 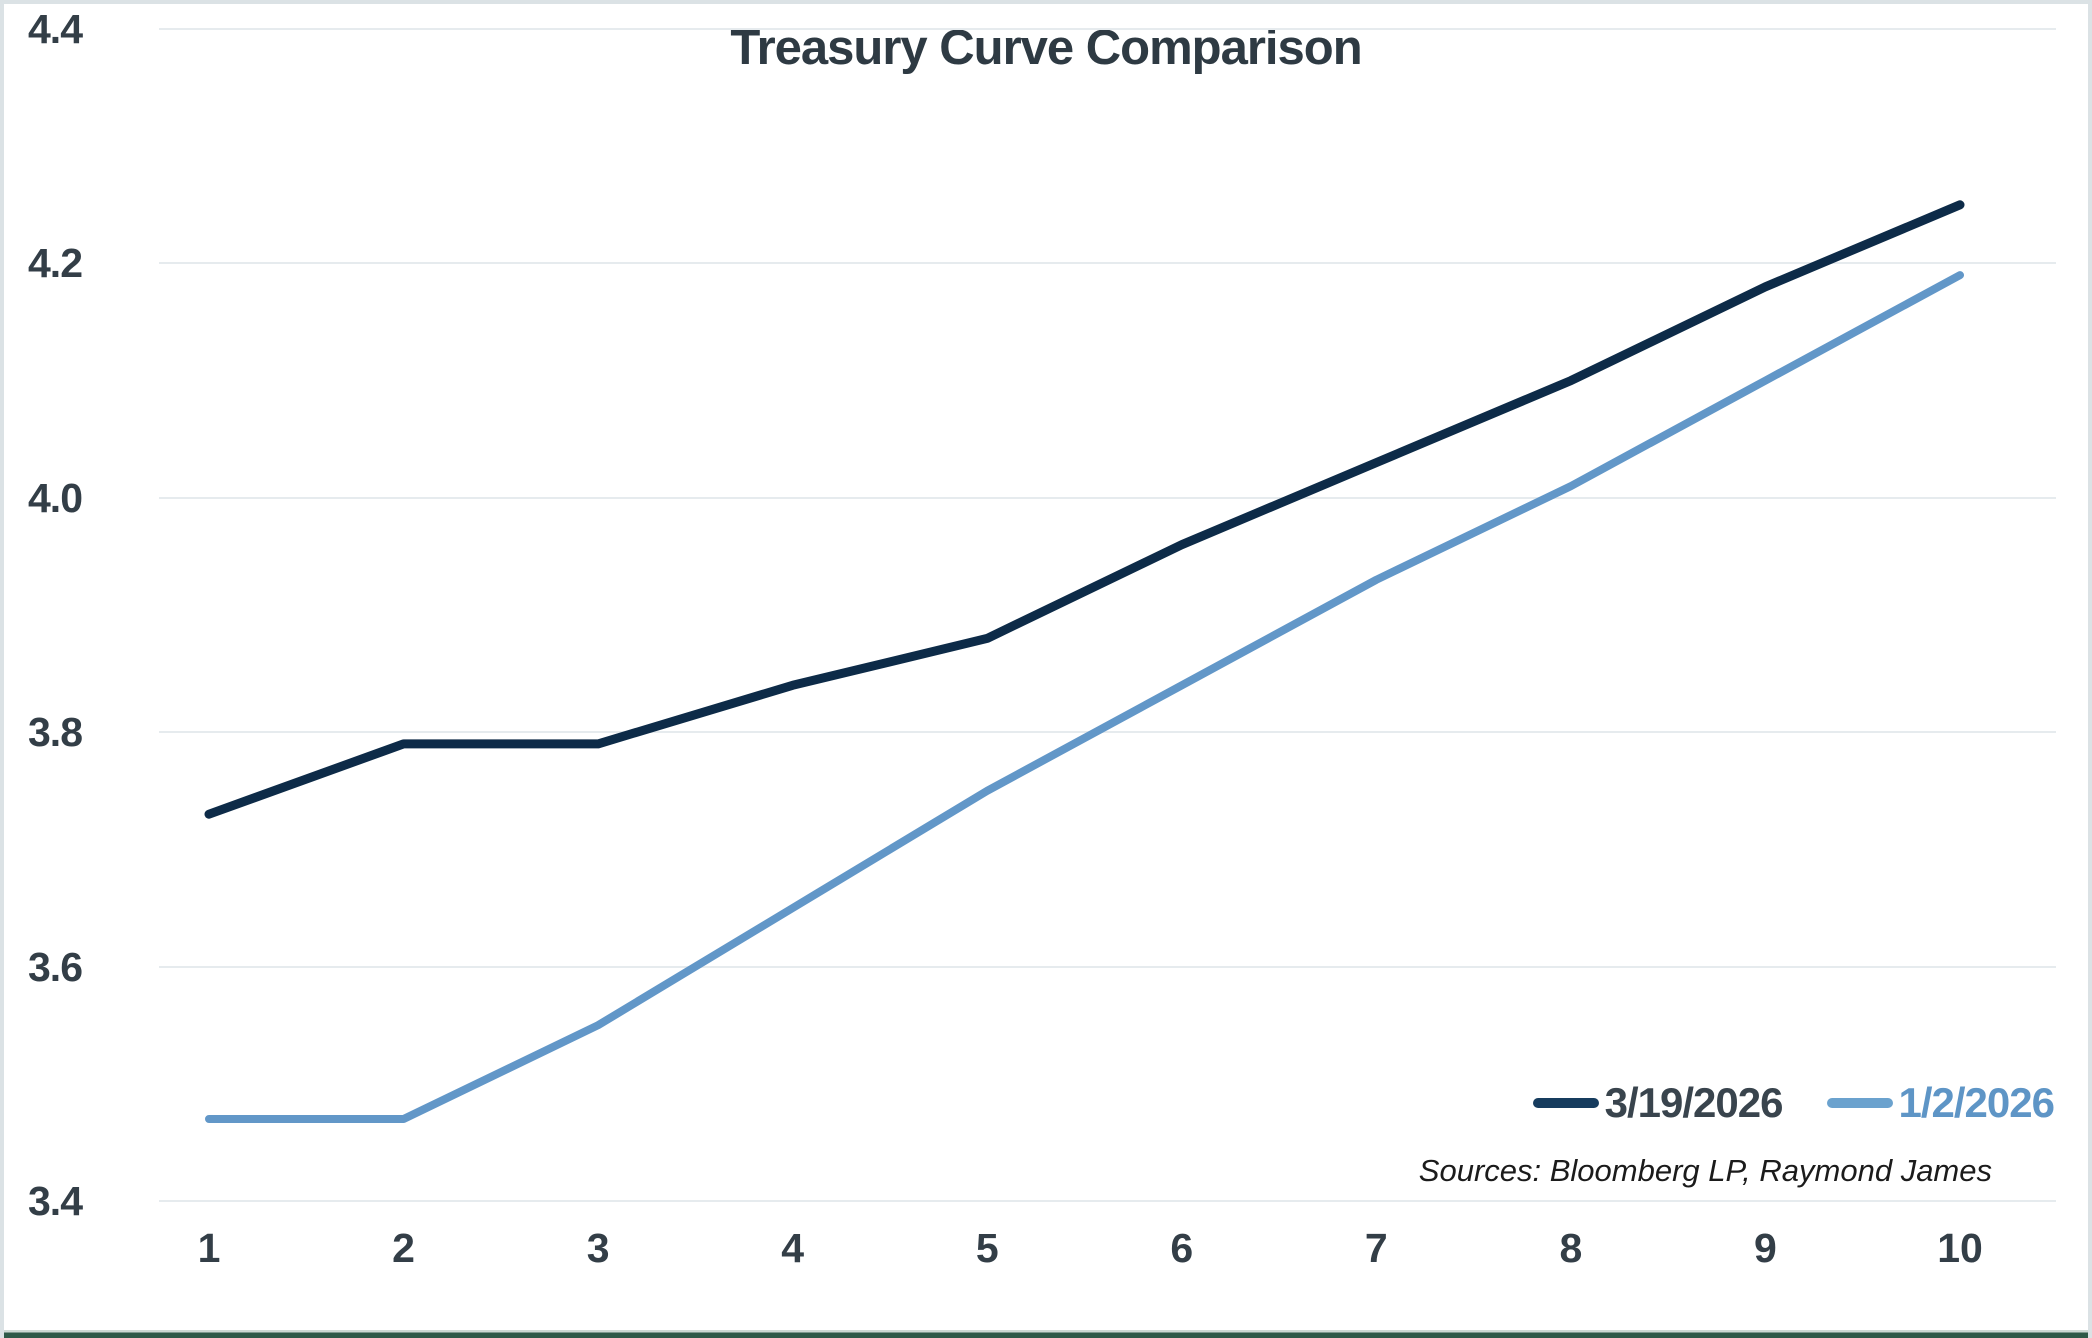 I want to click on x-tick-label-10: 10, so click(x=1960, y=1248).